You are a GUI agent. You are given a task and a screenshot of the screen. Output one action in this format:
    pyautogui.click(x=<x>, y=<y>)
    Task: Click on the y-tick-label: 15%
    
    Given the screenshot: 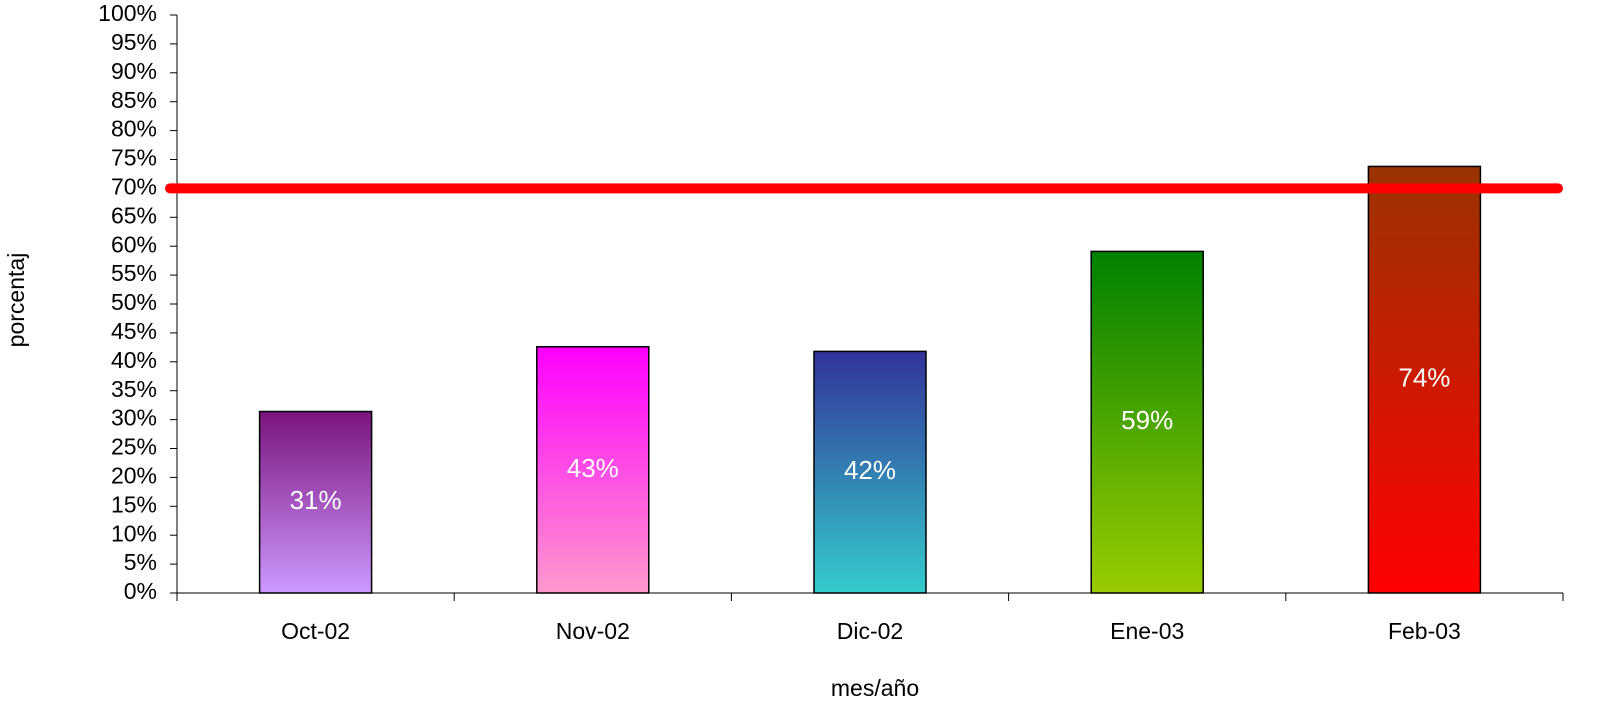 What is the action you would take?
    pyautogui.click(x=134, y=504)
    